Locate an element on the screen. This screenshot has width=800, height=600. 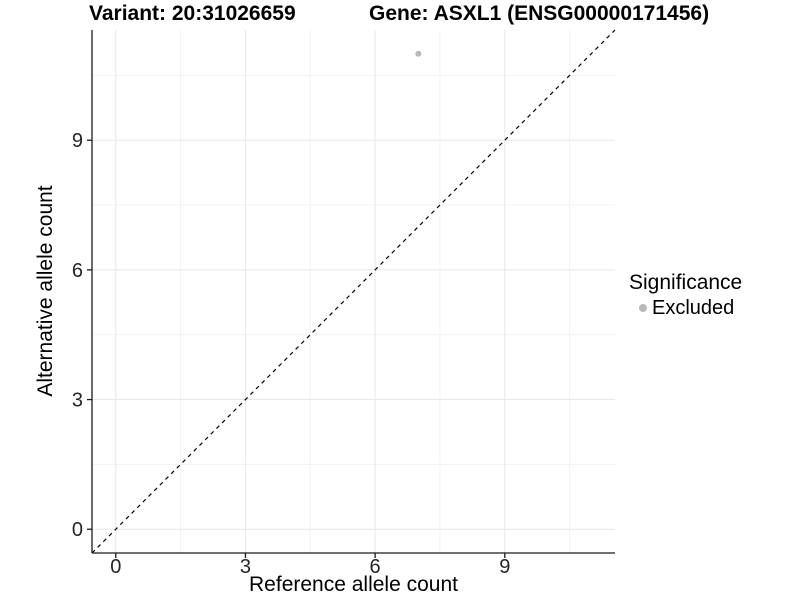
legend: Significance Excluded is located at coordinates (685, 295).